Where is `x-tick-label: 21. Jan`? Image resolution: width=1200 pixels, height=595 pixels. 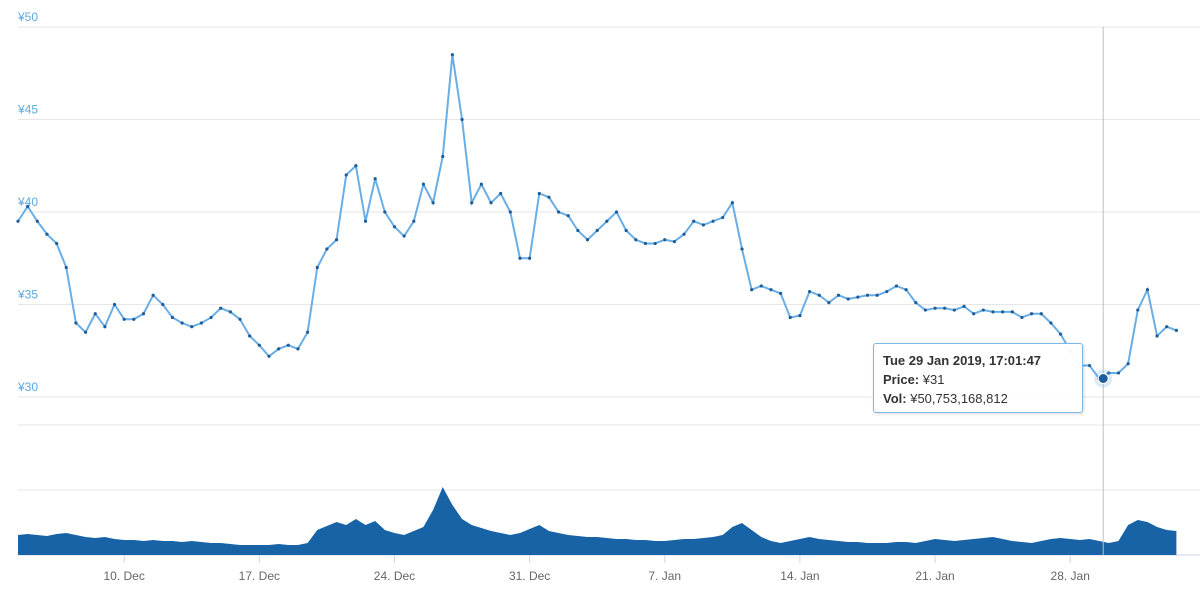
x-tick-label: 21. Jan is located at coordinates (934, 576).